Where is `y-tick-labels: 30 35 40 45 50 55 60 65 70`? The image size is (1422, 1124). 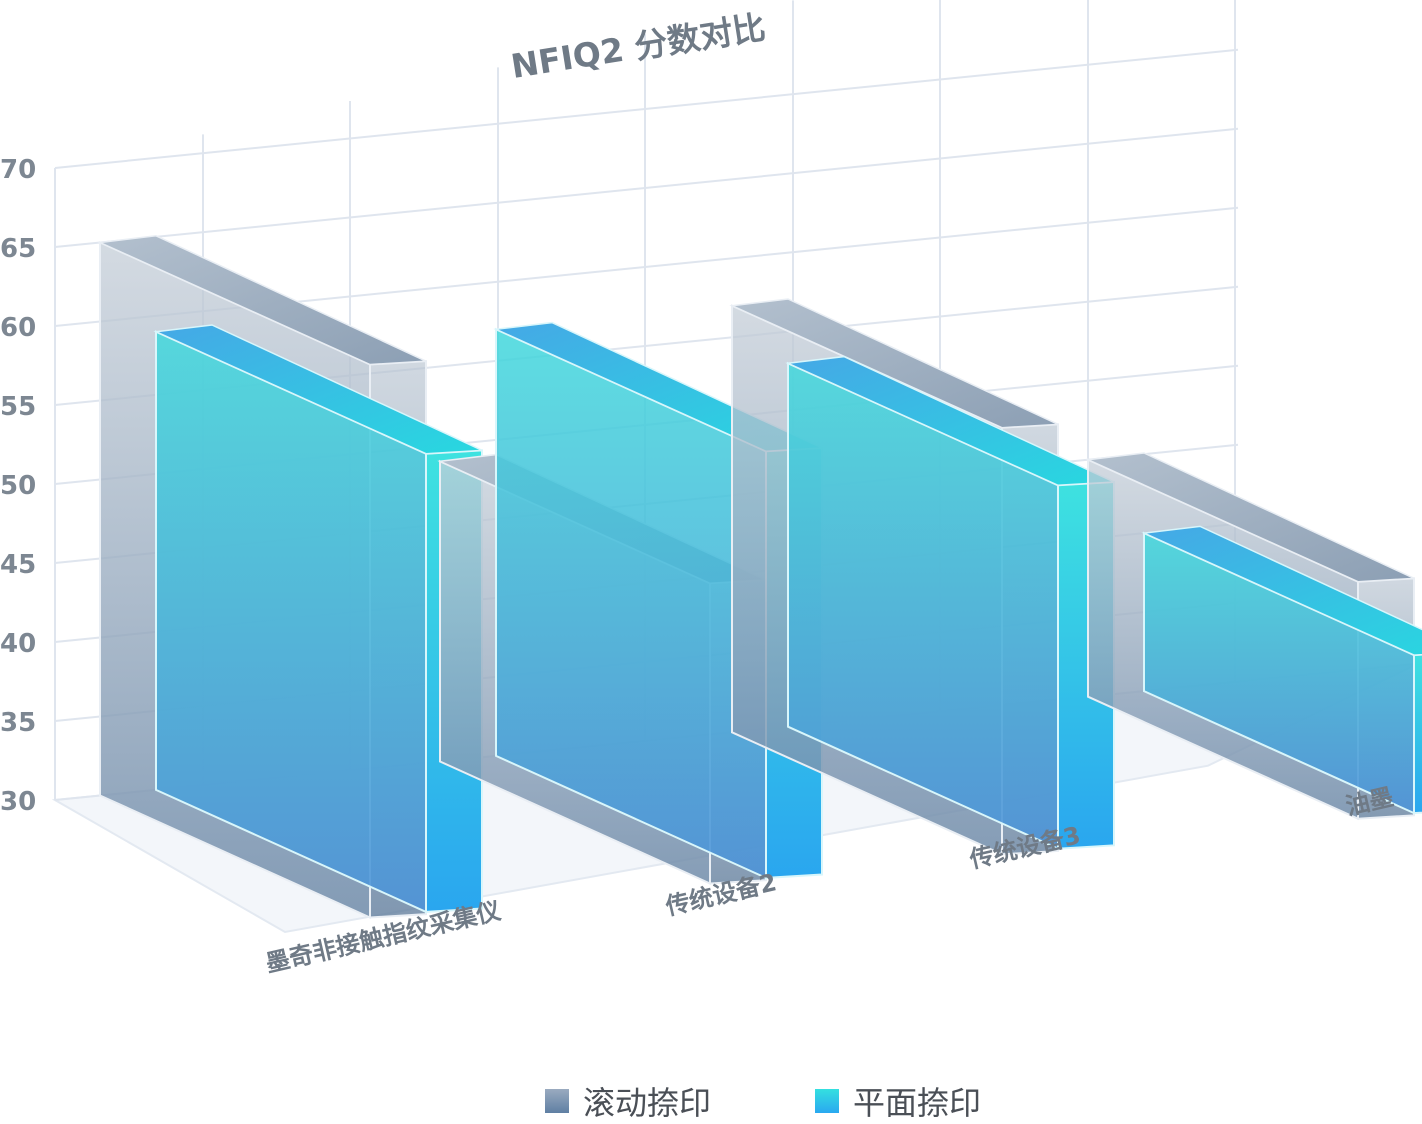 y-tick-labels: 30 35 40 45 50 55 60 65 70 is located at coordinates (18, 486).